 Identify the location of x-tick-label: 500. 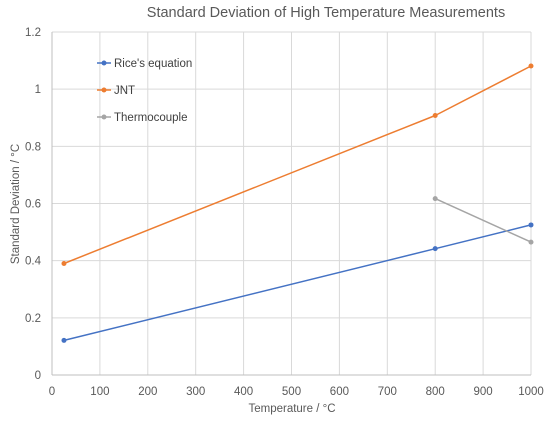
(291, 392).